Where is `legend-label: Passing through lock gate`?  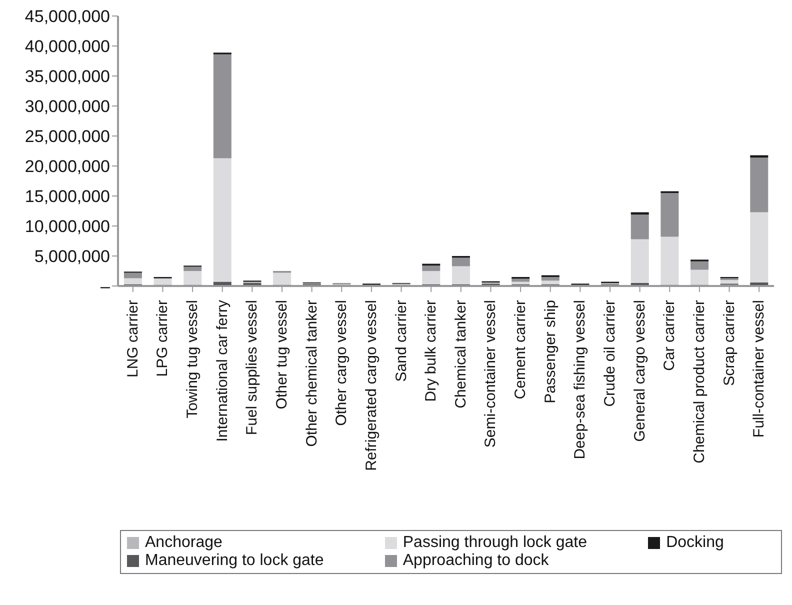 legend-label: Passing through lock gate is located at coordinates (494, 543).